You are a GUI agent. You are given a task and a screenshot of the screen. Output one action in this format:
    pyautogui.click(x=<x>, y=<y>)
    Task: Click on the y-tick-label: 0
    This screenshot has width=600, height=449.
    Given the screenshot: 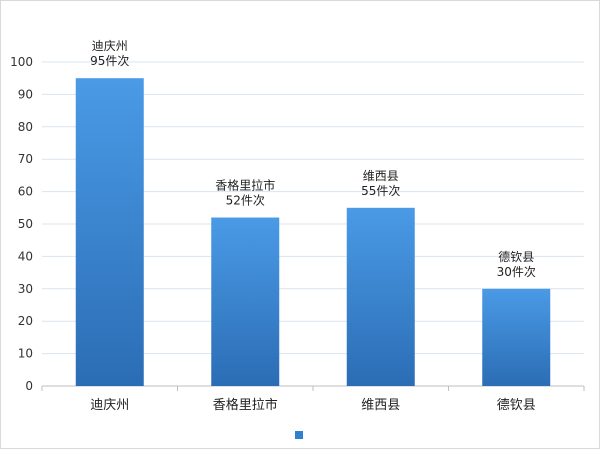 What is the action you would take?
    pyautogui.click(x=29, y=386)
    